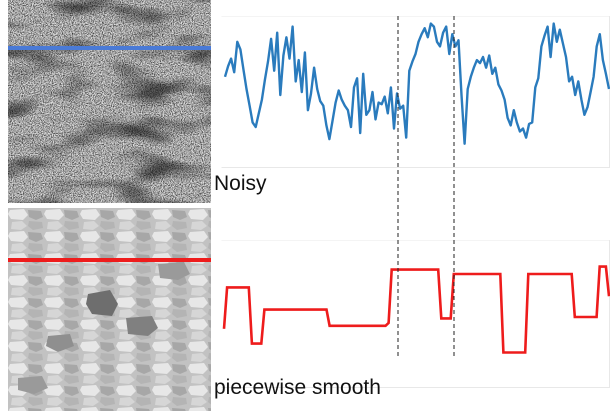 Image resolution: width=613 pixels, height=412 pixels. What do you see at coordinates (240, 183) in the screenshot?
I see `noisy-caption: Noisy` at bounding box center [240, 183].